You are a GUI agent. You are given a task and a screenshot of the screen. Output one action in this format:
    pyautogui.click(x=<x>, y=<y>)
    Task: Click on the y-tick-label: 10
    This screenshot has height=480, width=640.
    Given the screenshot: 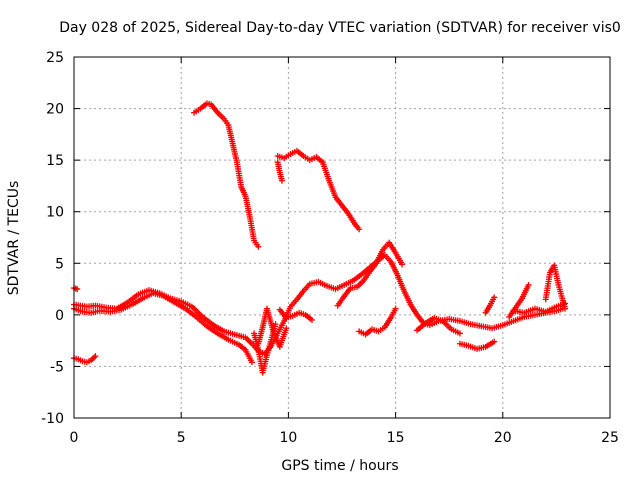 What is the action you would take?
    pyautogui.click(x=55, y=213)
    